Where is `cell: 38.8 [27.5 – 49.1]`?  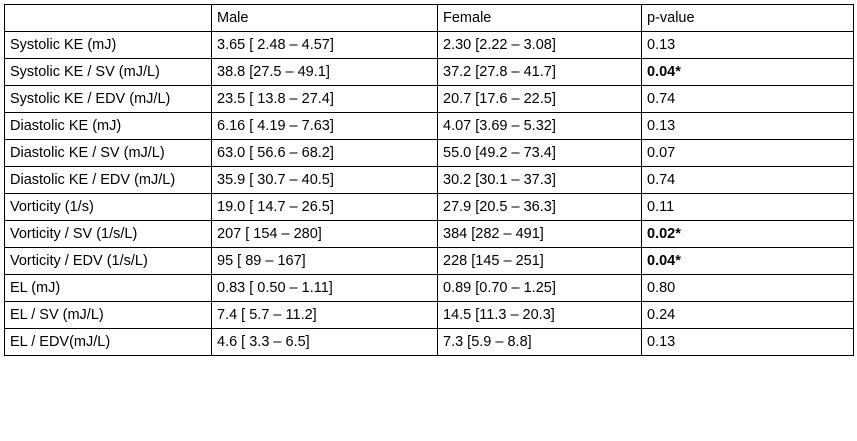 cell: 38.8 [27.5 – 49.1] is located at coordinates (324, 72).